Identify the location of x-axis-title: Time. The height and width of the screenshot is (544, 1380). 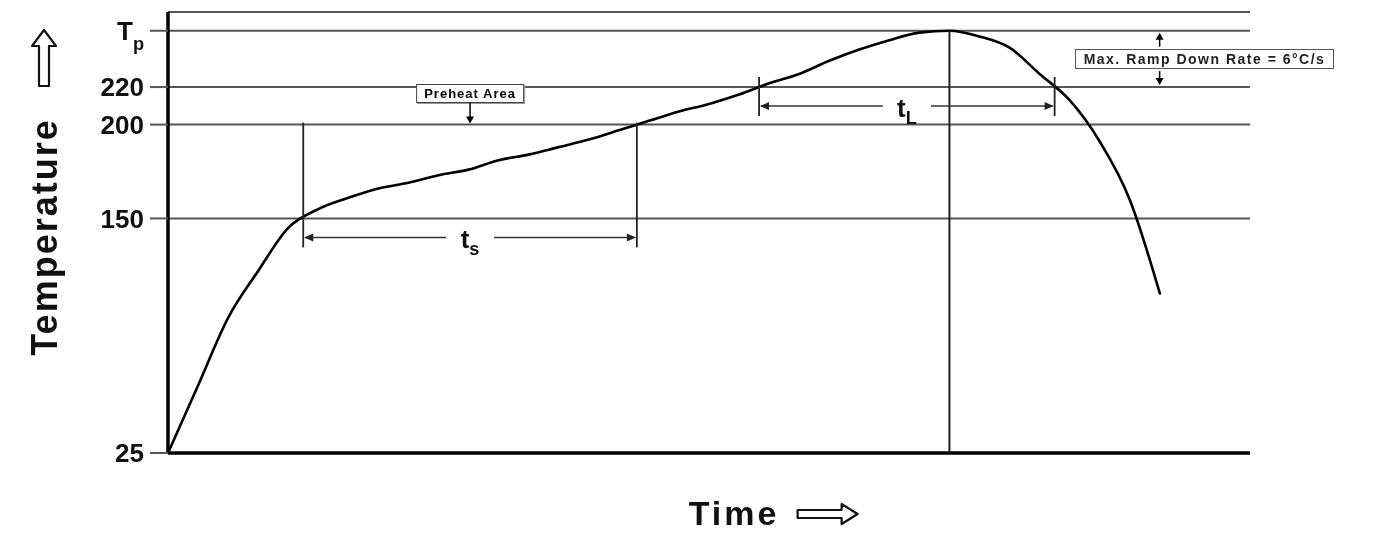
(734, 513).